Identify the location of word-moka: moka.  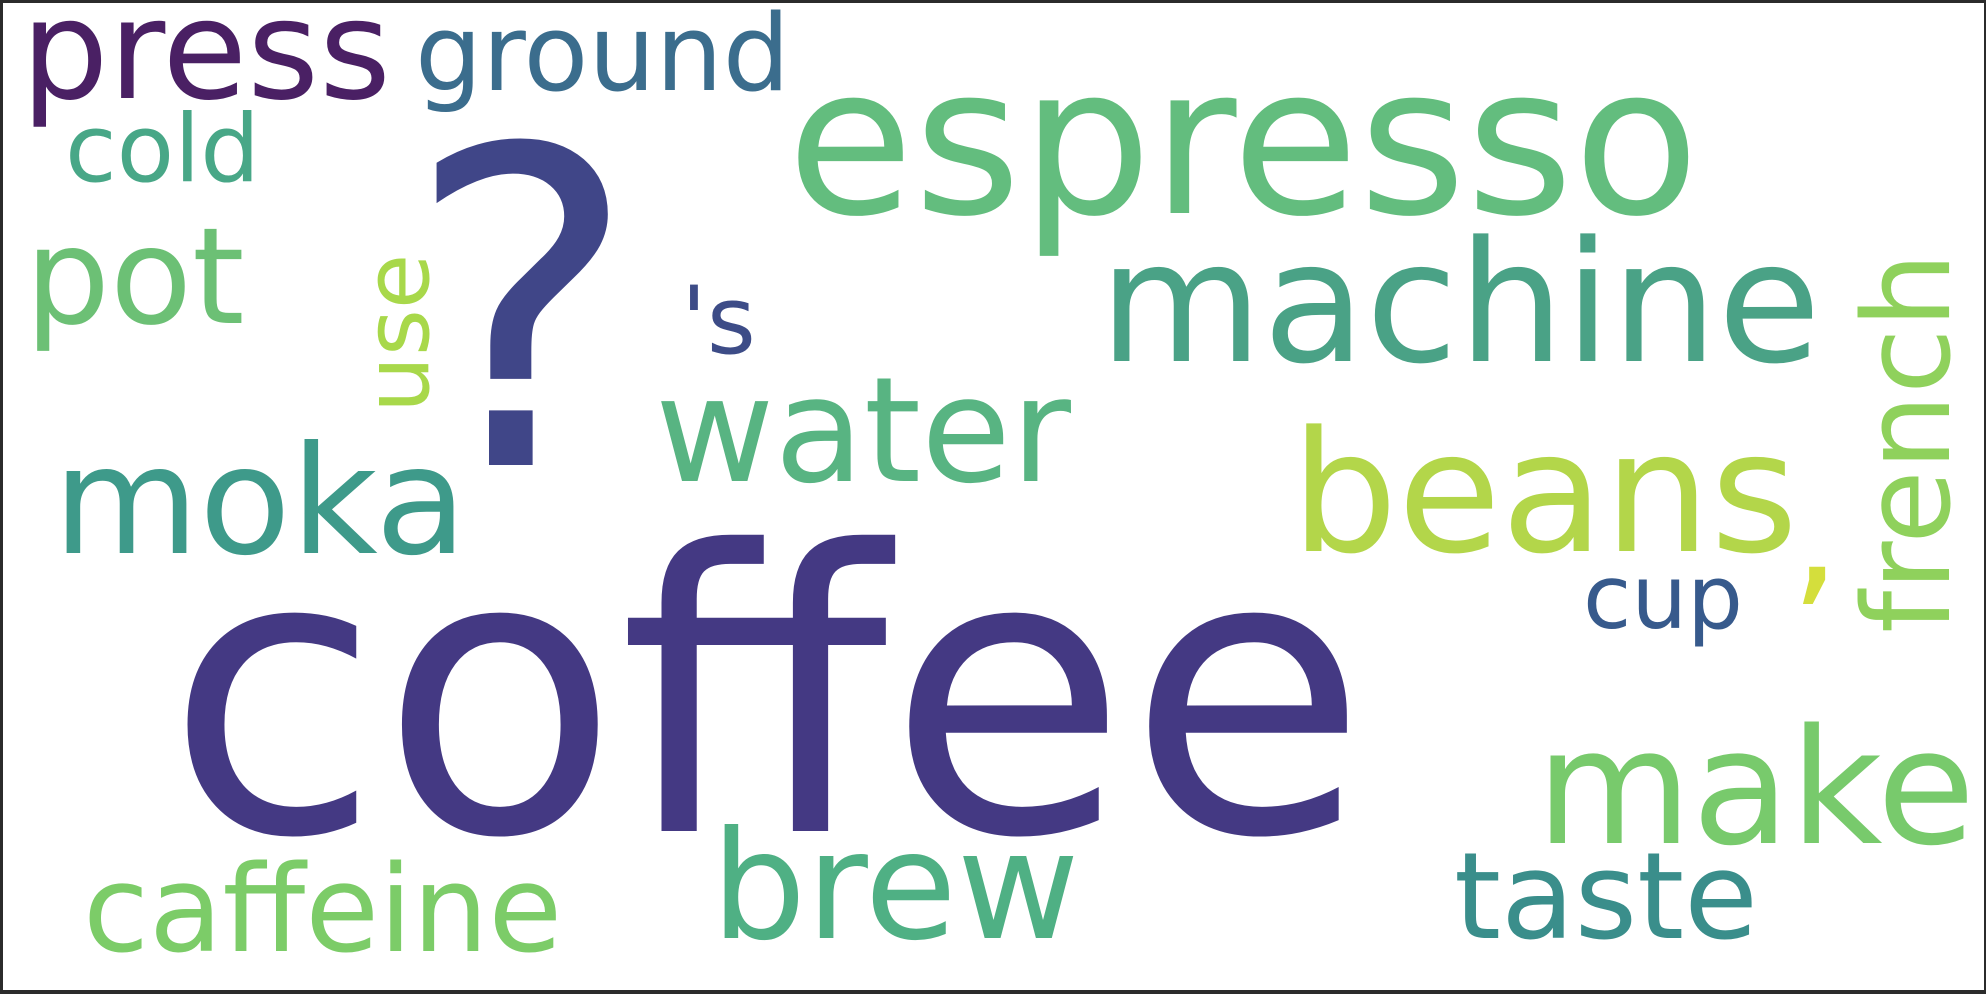
(260, 502).